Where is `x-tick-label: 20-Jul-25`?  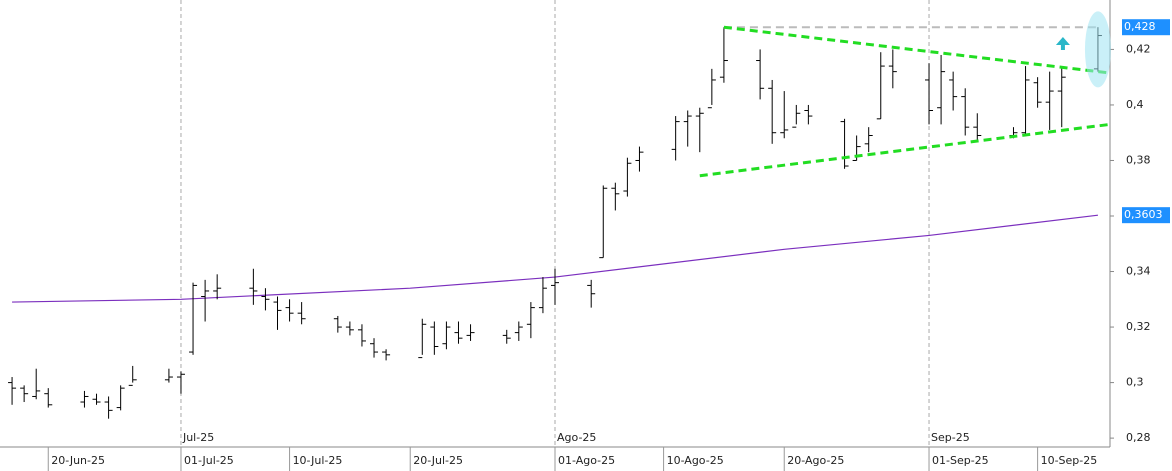
x-tick-label: 20-Jul-25 is located at coordinates (438, 460).